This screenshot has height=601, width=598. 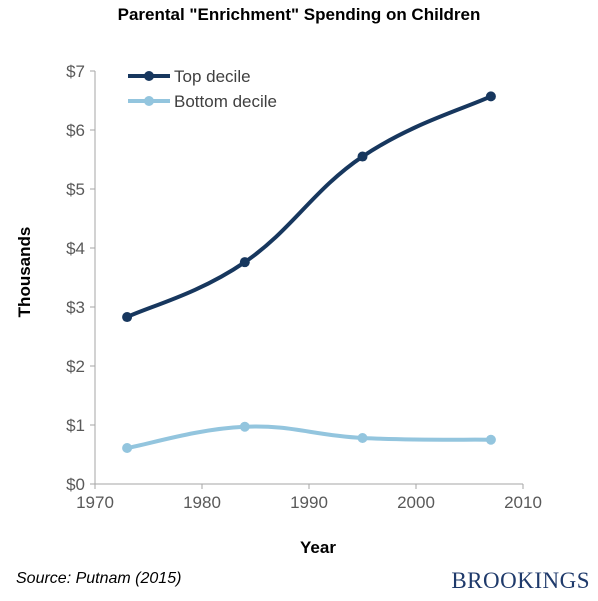 What do you see at coordinates (75, 130) in the screenshot?
I see `y-tick-label: $6` at bounding box center [75, 130].